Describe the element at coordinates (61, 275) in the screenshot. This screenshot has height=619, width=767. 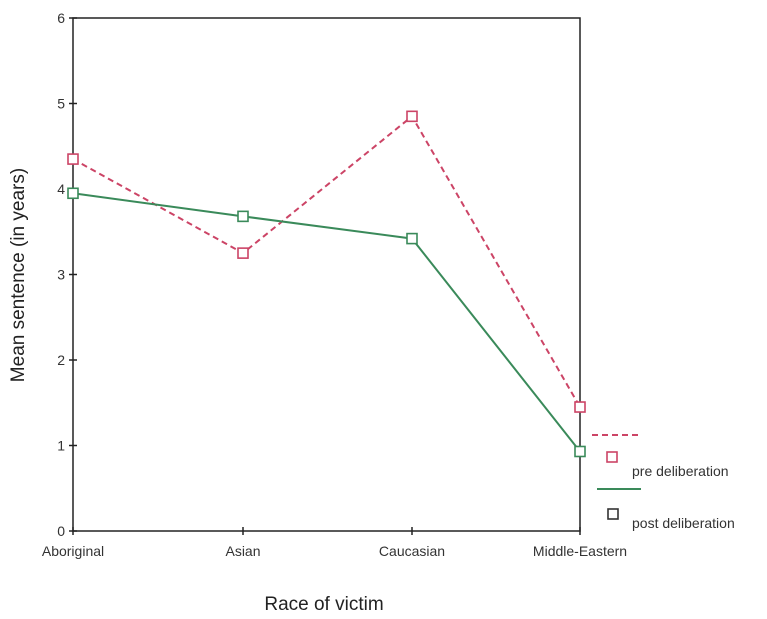
I see `y-tick-label: 3` at that location.